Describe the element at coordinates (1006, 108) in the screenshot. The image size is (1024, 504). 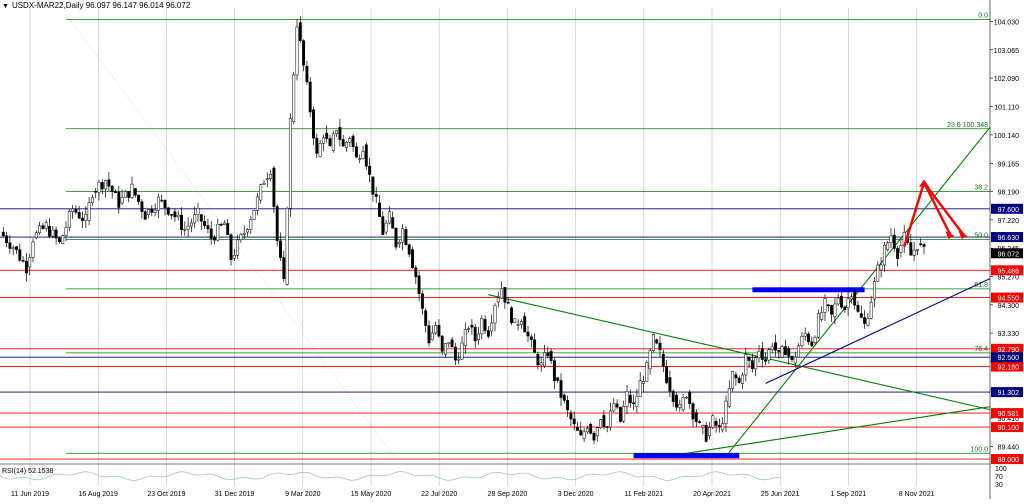
I see `y-tick-label: 101.110` at that location.